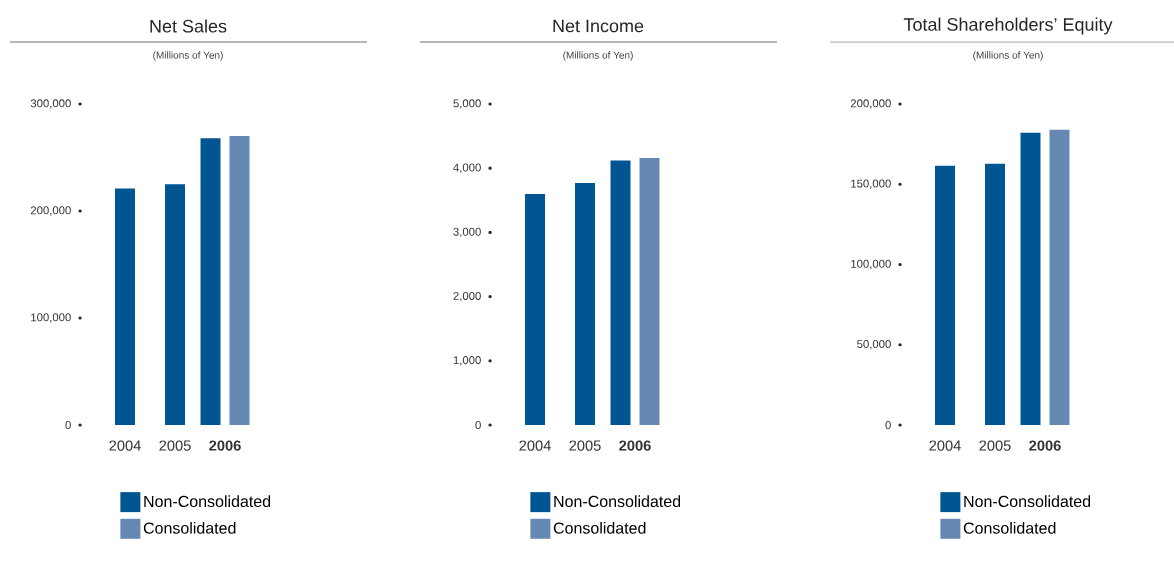  What do you see at coordinates (1008, 26) in the screenshot?
I see `chart-title: Total Shareholders’ Equity` at bounding box center [1008, 26].